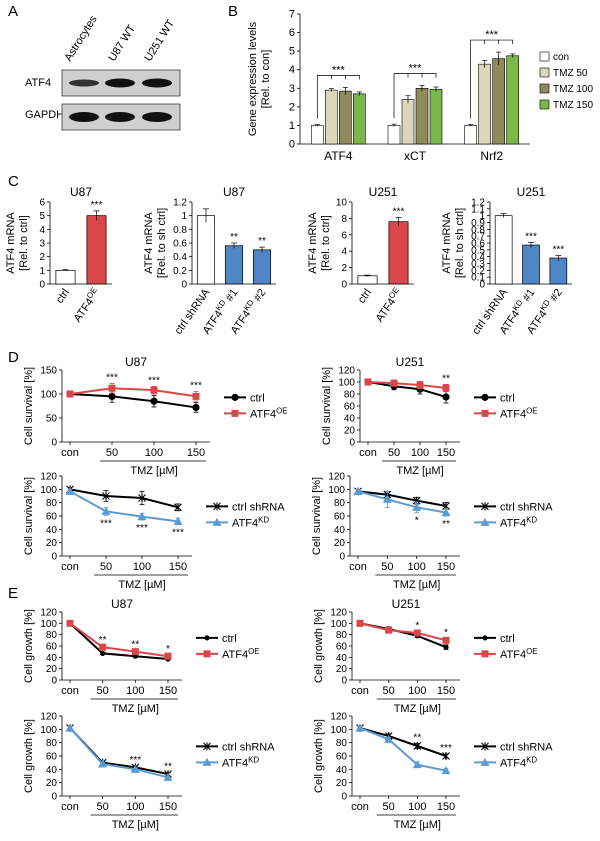 This screenshot has width=600, height=841. Describe the element at coordinates (292, 52) in the screenshot. I see `y-tick-label: 5` at that location.